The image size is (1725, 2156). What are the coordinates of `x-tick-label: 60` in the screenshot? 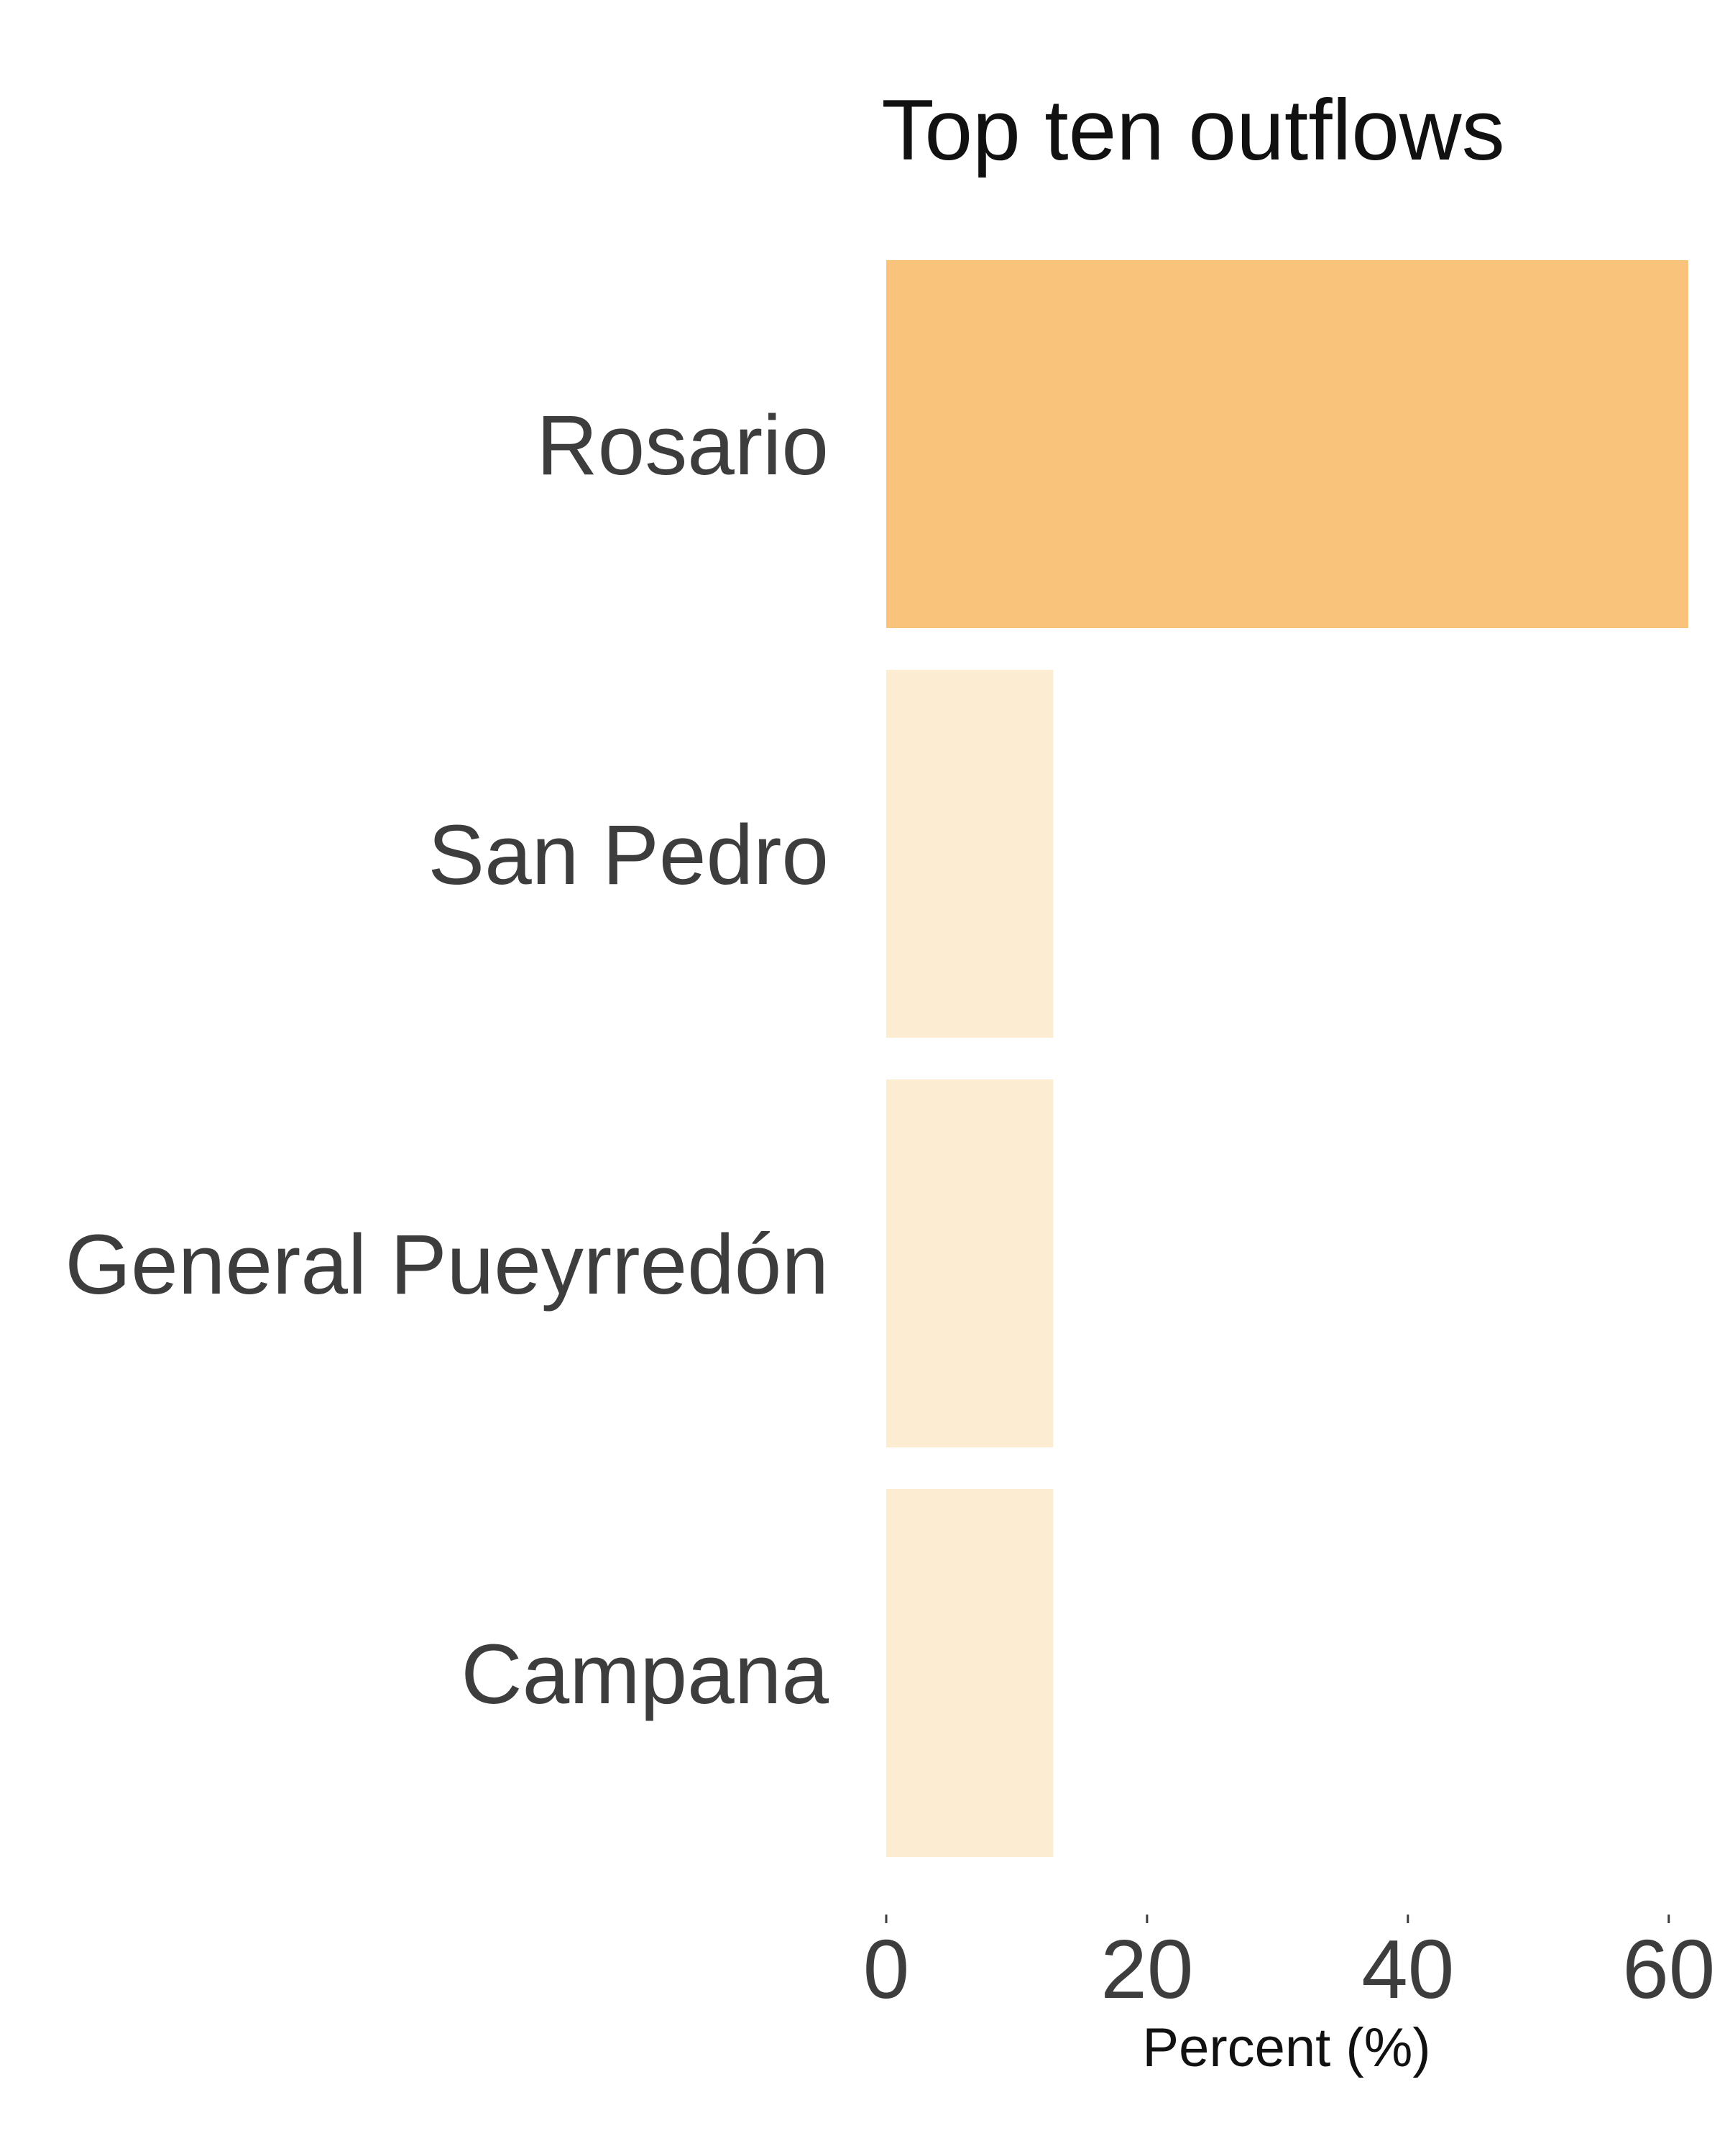 It's located at (1668, 1969).